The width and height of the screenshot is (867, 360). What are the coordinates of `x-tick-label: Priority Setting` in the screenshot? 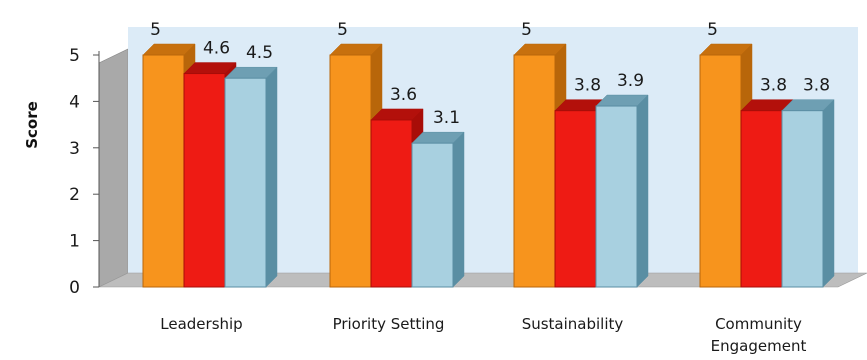 It's located at (389, 324).